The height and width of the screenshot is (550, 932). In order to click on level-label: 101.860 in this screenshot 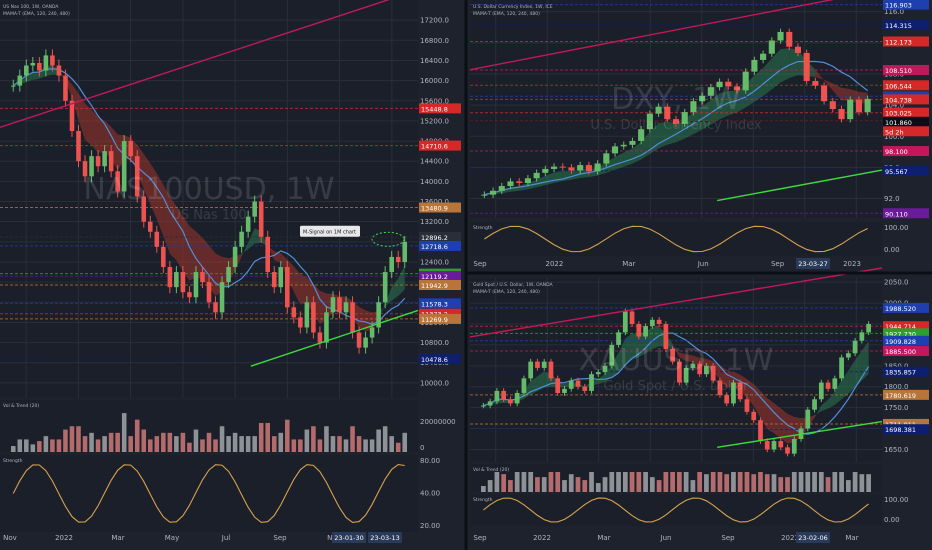, I will do `click(898, 123)`.